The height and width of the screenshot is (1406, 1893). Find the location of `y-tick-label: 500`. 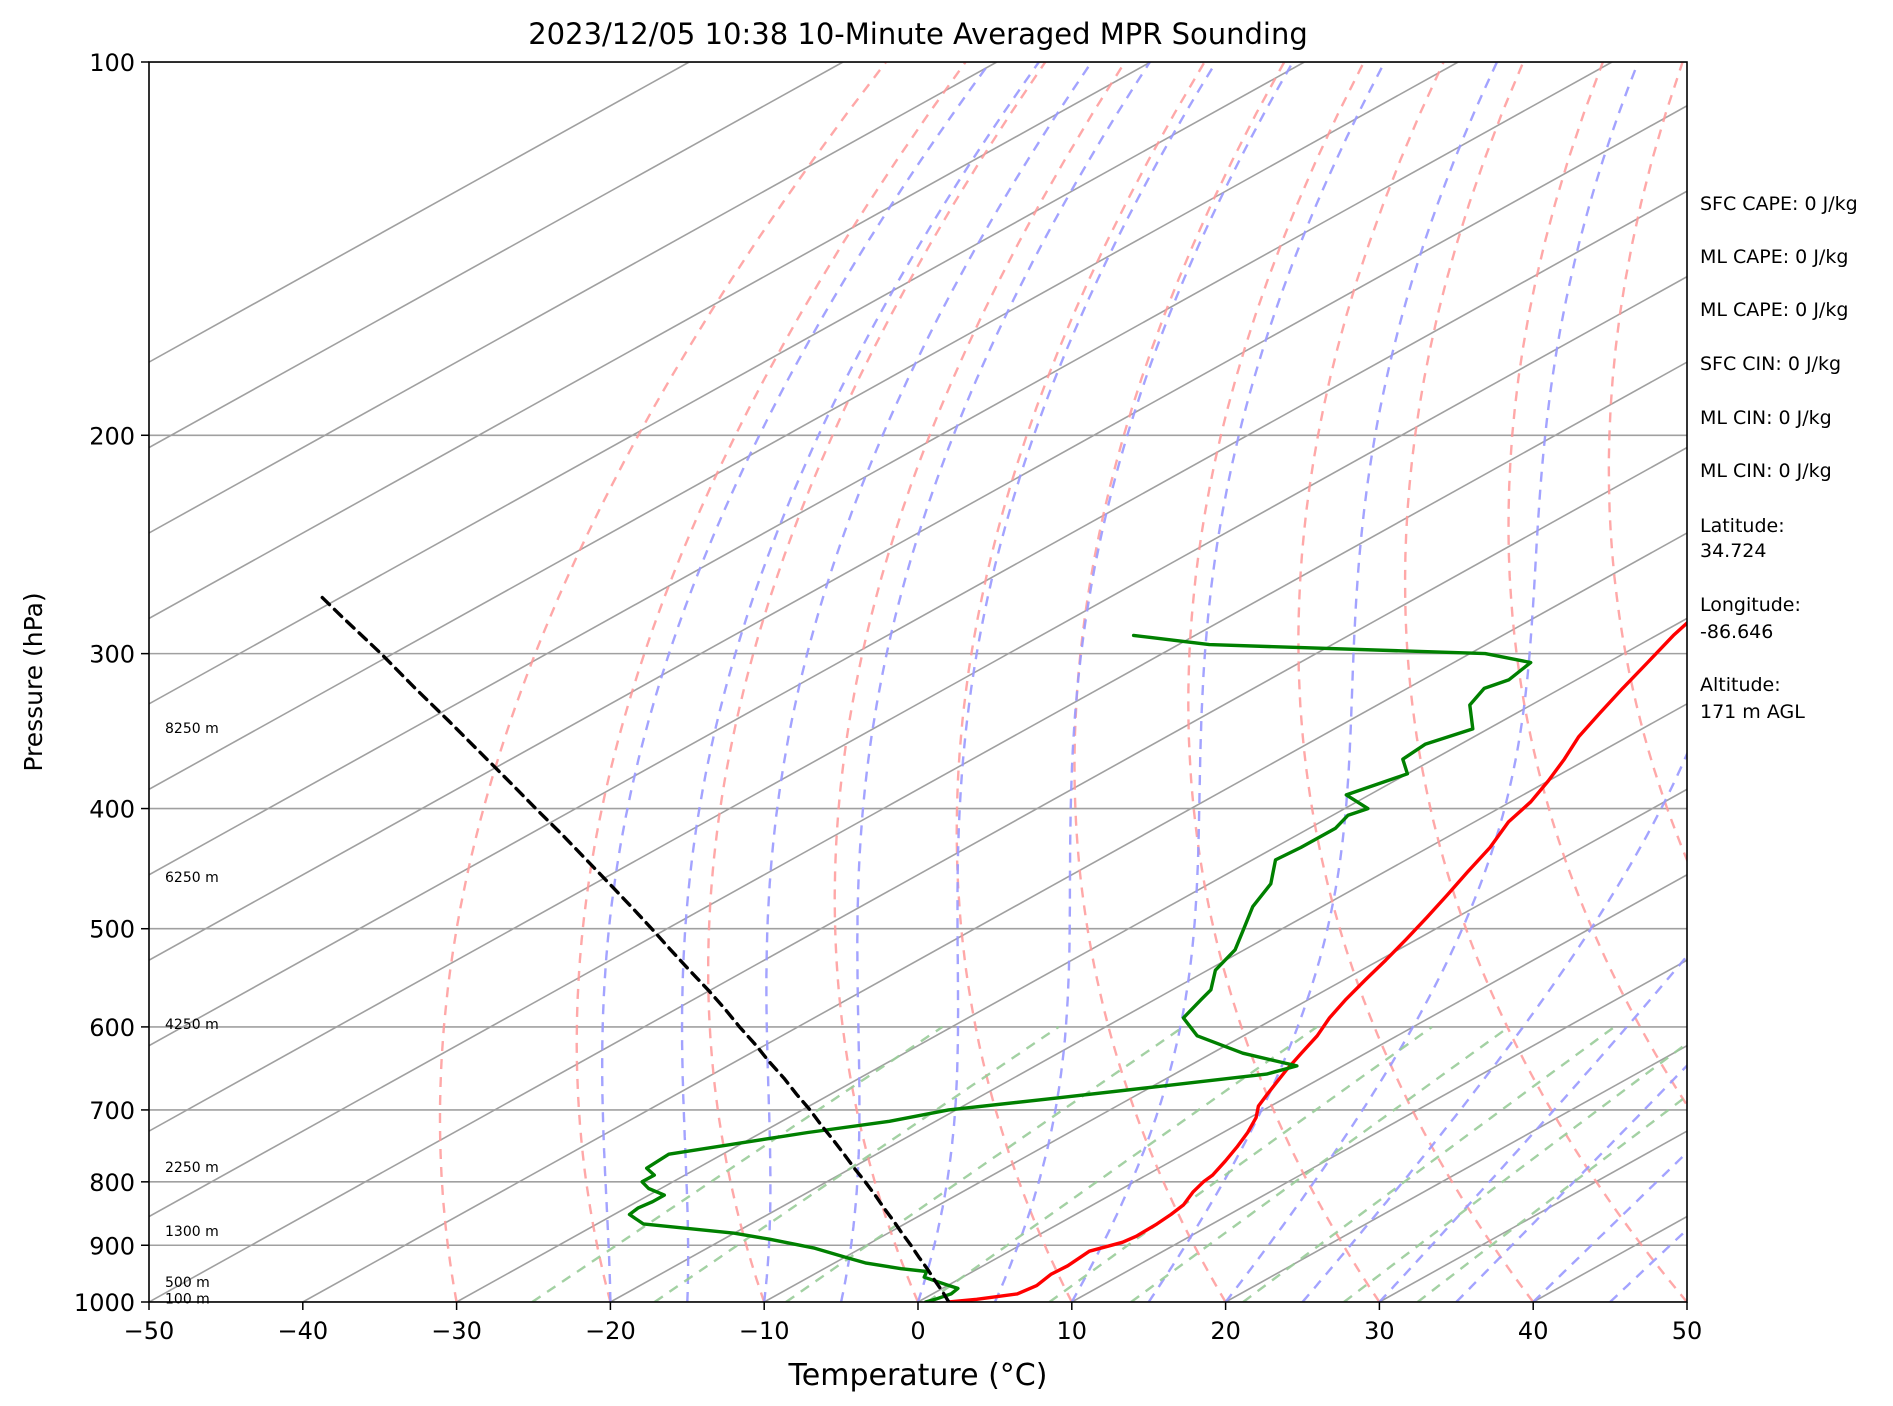

y-tick-label: 500 is located at coordinates (112, 930).